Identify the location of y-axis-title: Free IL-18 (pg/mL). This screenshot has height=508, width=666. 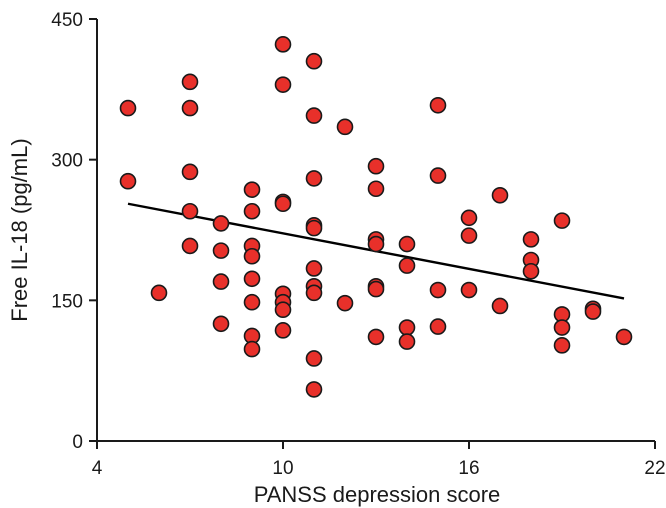
(19, 229).